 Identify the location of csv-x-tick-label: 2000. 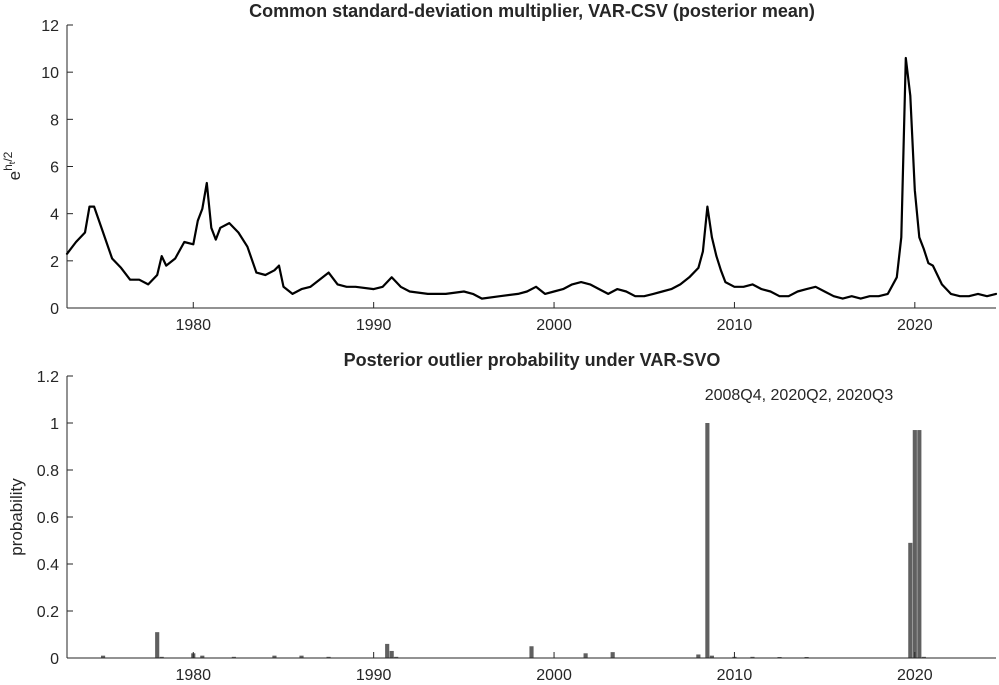
(554, 325).